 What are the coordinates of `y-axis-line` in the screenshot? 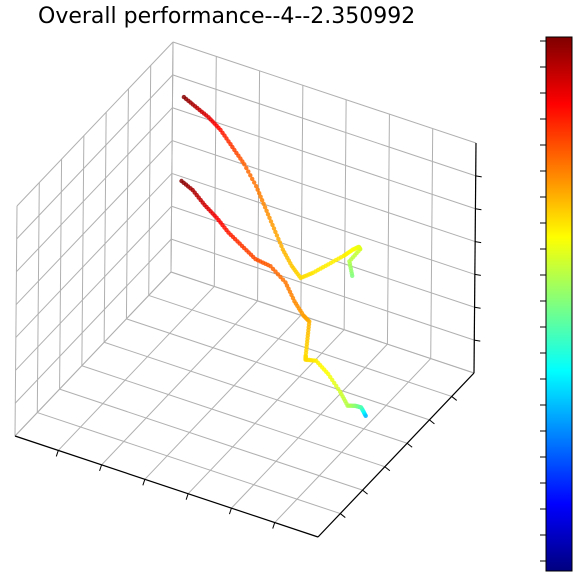 It's located at (396, 455).